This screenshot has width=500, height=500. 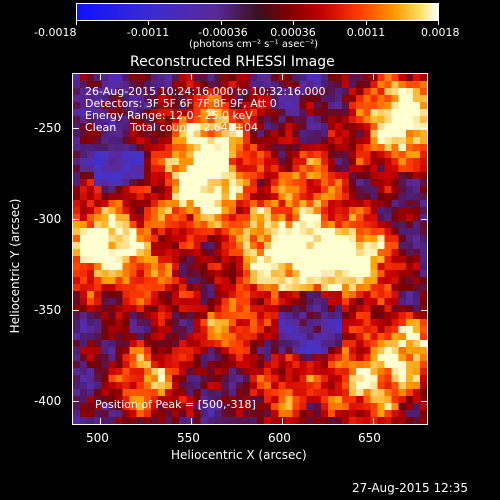 What do you see at coordinates (369, 438) in the screenshot?
I see `x-tick-label: 650` at bounding box center [369, 438].